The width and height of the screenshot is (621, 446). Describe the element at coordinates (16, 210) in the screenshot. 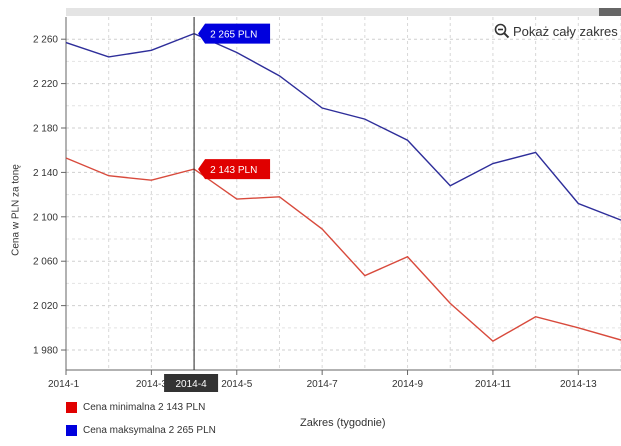

I see `y-axis-title: Cena w PLN za tonę` at that location.